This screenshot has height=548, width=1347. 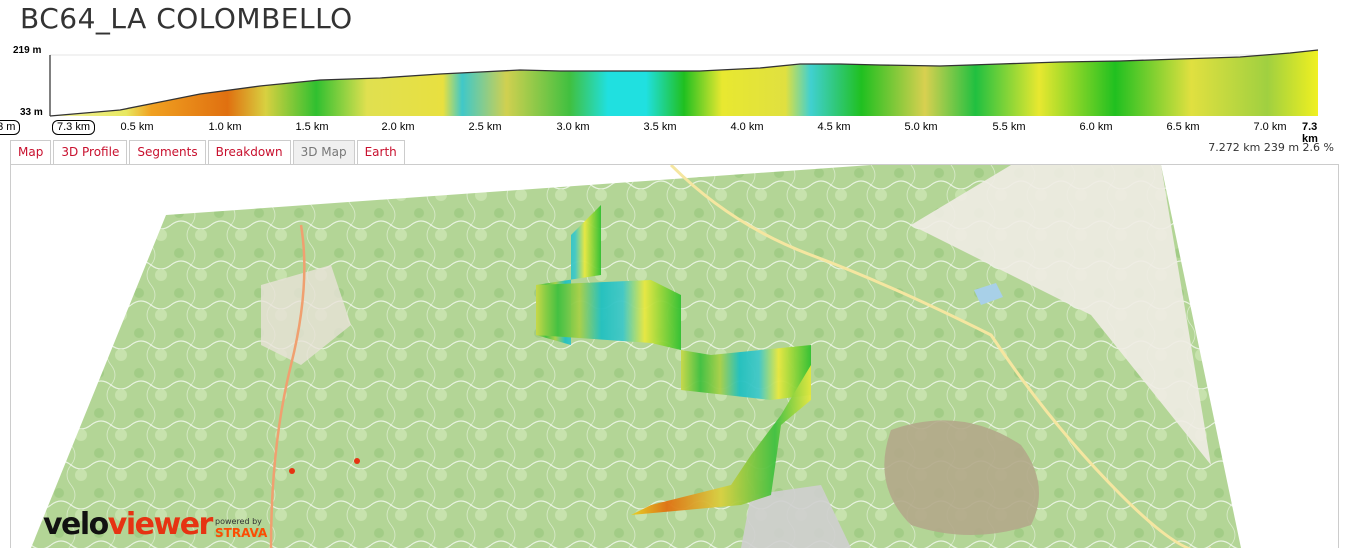 I want to click on y-axis-min-label: 33 m, so click(x=31, y=112).